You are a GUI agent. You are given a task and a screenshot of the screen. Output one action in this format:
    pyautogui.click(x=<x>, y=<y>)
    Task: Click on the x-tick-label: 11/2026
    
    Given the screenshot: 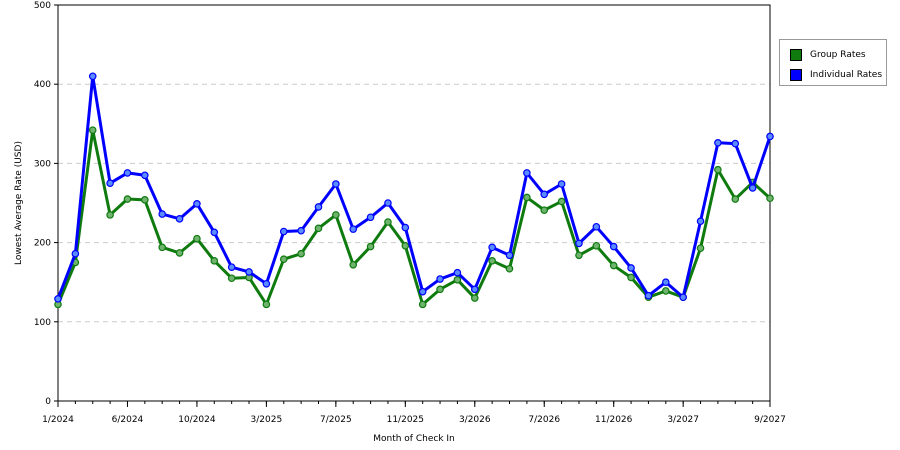 What is the action you would take?
    pyautogui.click(x=614, y=420)
    